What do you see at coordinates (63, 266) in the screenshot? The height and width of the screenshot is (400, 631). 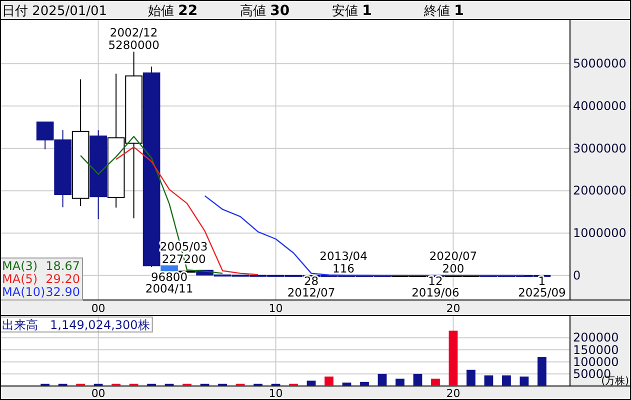 I see `text: 18.67` at bounding box center [63, 266].